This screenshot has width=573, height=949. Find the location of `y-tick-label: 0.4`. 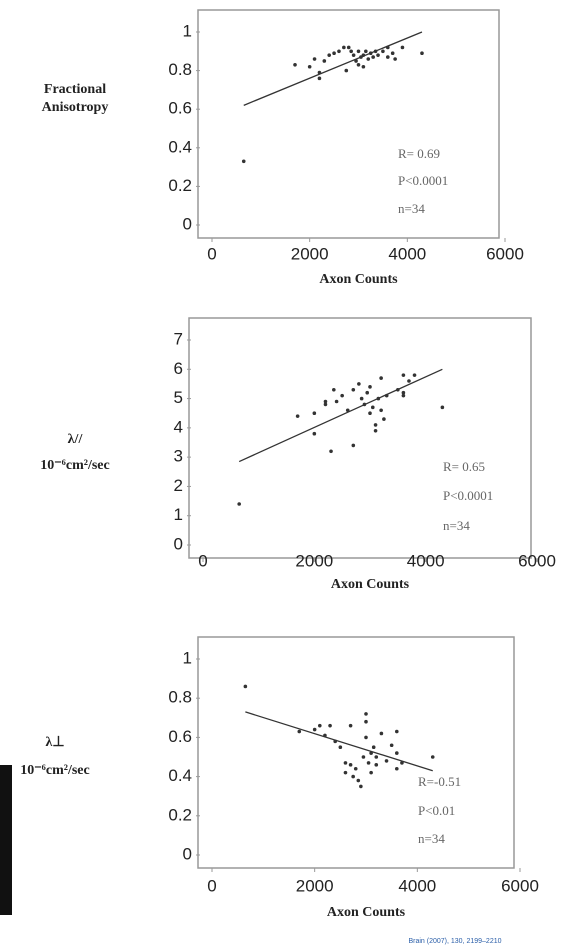

y-tick-label: 0.4 is located at coordinates (180, 775).